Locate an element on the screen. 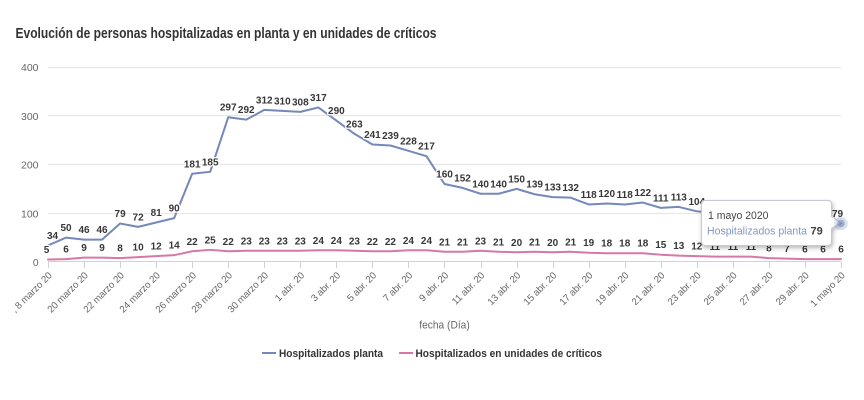 This screenshot has width=864, height=400. svg-text: 150 is located at coordinates (516, 179).